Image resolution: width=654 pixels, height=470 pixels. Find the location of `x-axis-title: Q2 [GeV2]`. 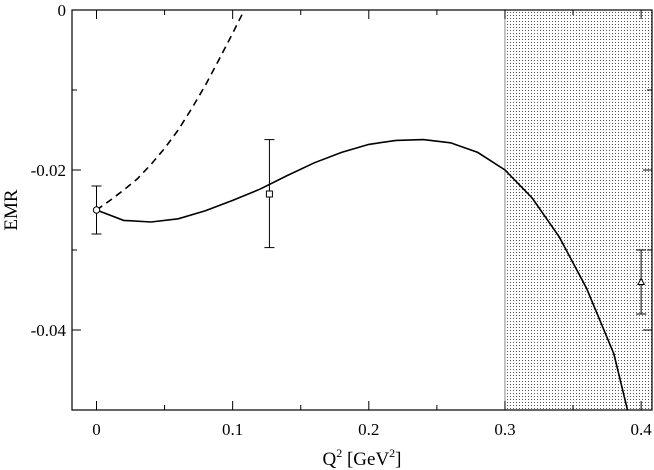

x-axis-title: Q2 [GeV2] is located at coordinates (361, 458).